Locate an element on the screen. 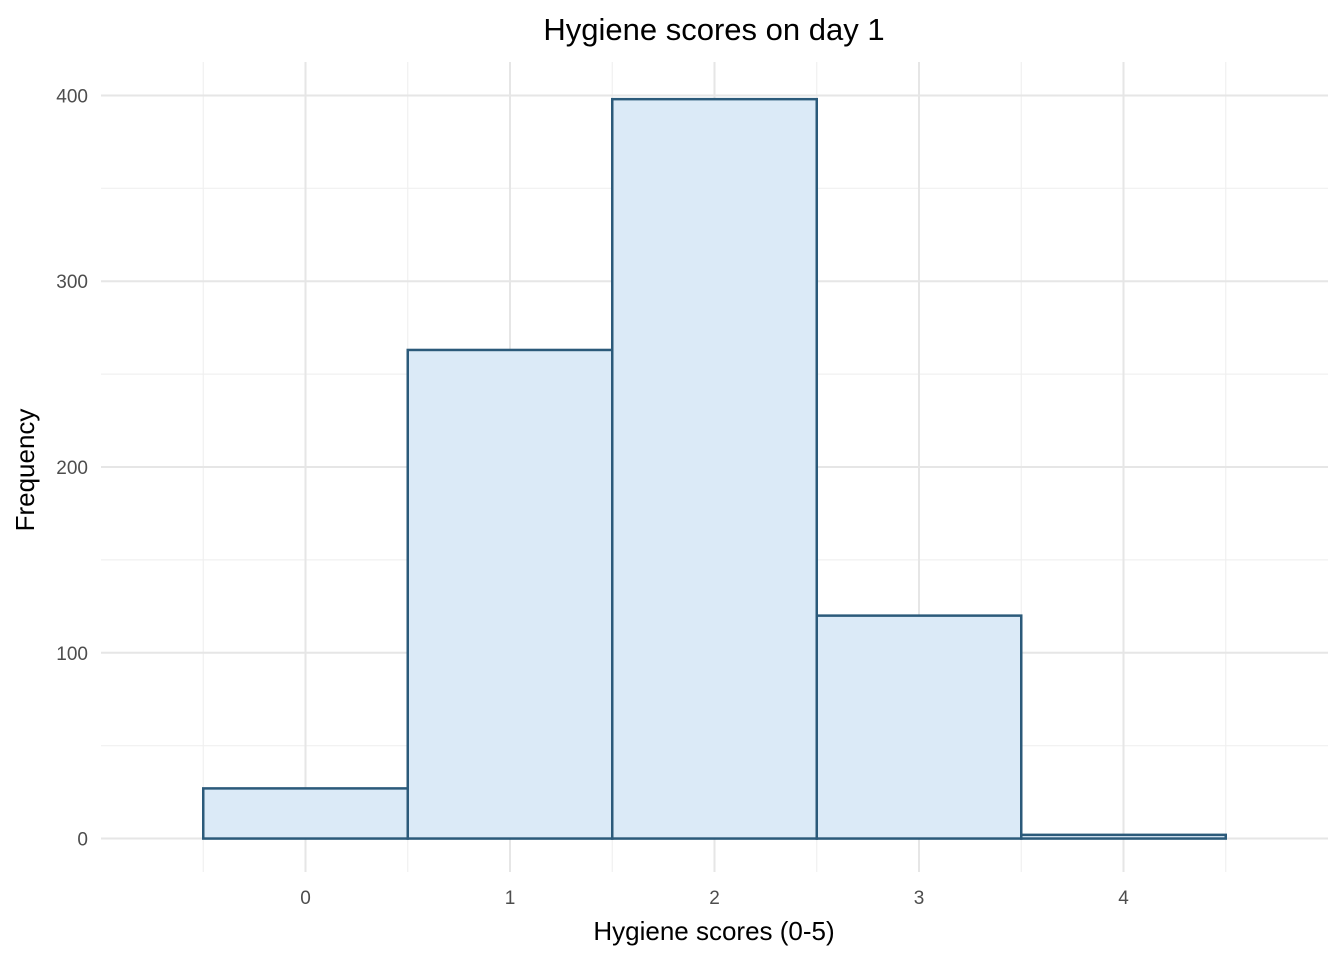 The image size is (1344, 960). x-tick-label: 2 is located at coordinates (714, 898).